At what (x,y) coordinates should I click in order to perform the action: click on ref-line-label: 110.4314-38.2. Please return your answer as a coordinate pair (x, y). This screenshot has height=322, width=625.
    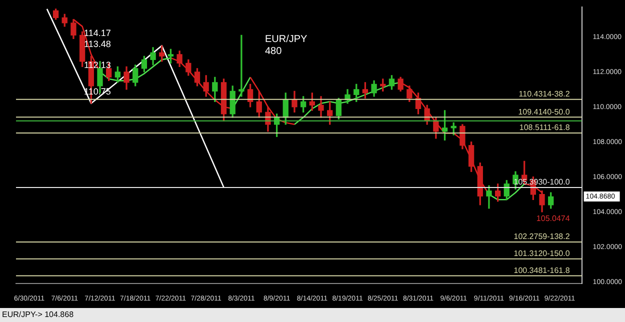
    Looking at the image, I should click on (544, 94).